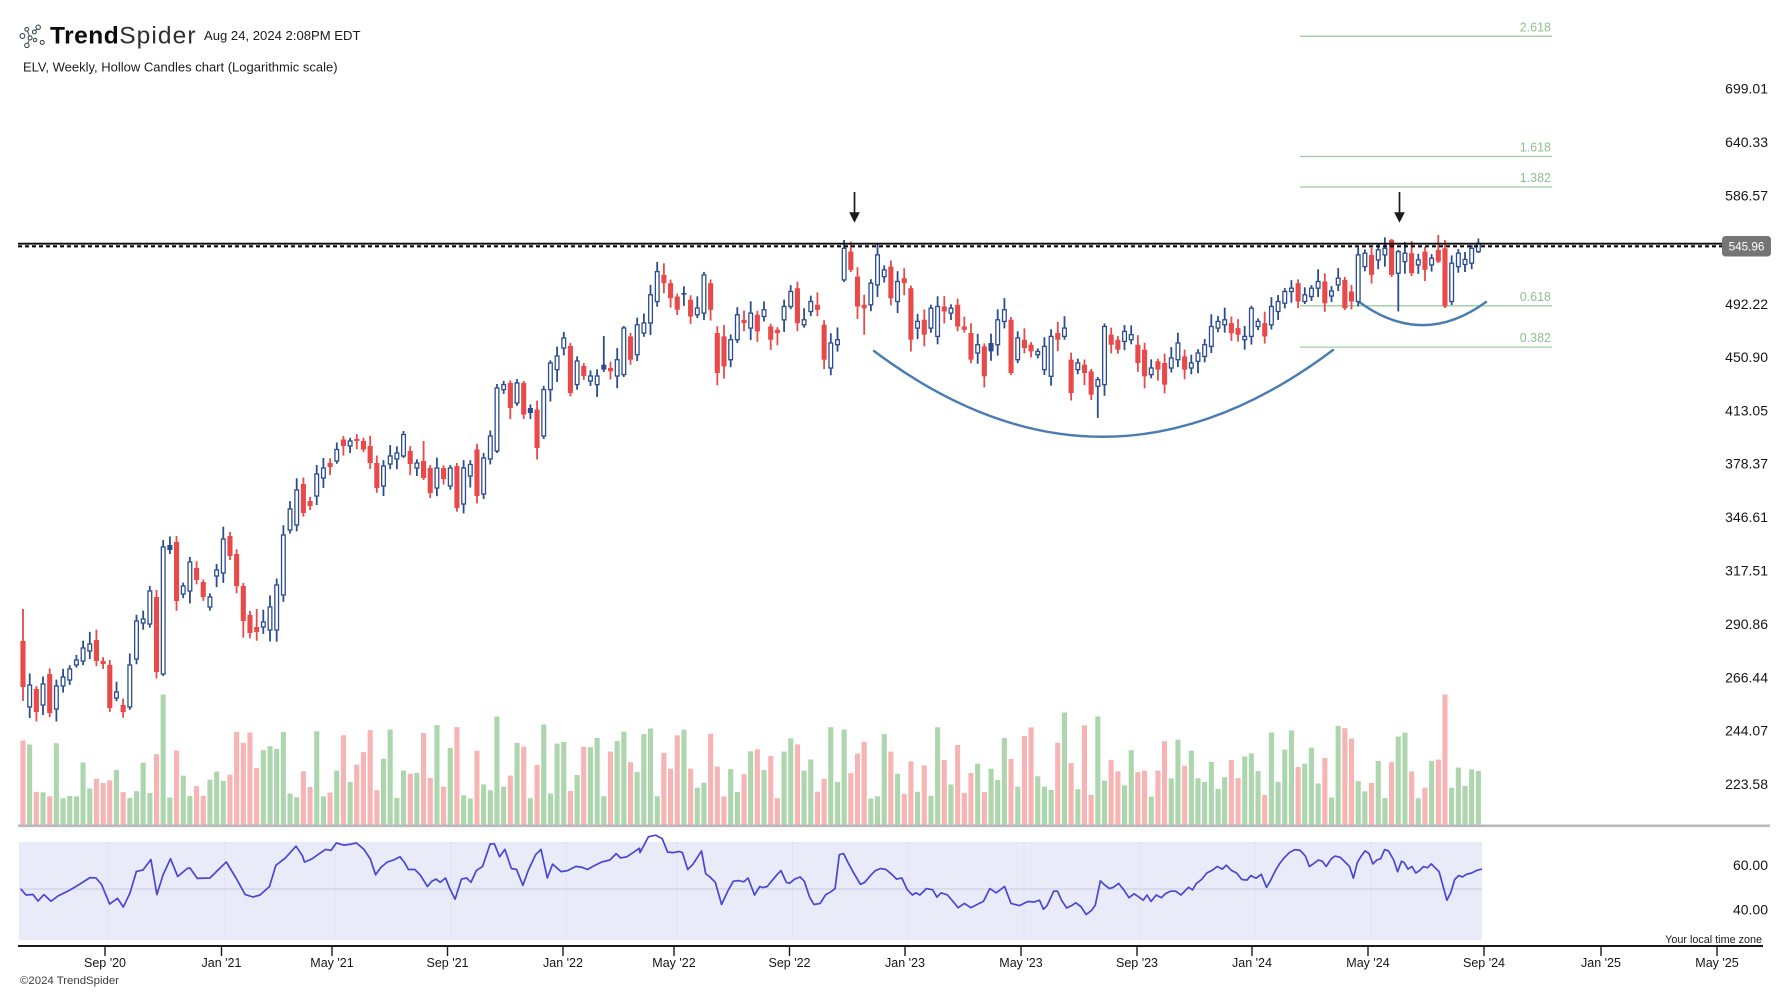  What do you see at coordinates (1137, 963) in the screenshot?
I see `svg-text: Sep '23` at bounding box center [1137, 963].